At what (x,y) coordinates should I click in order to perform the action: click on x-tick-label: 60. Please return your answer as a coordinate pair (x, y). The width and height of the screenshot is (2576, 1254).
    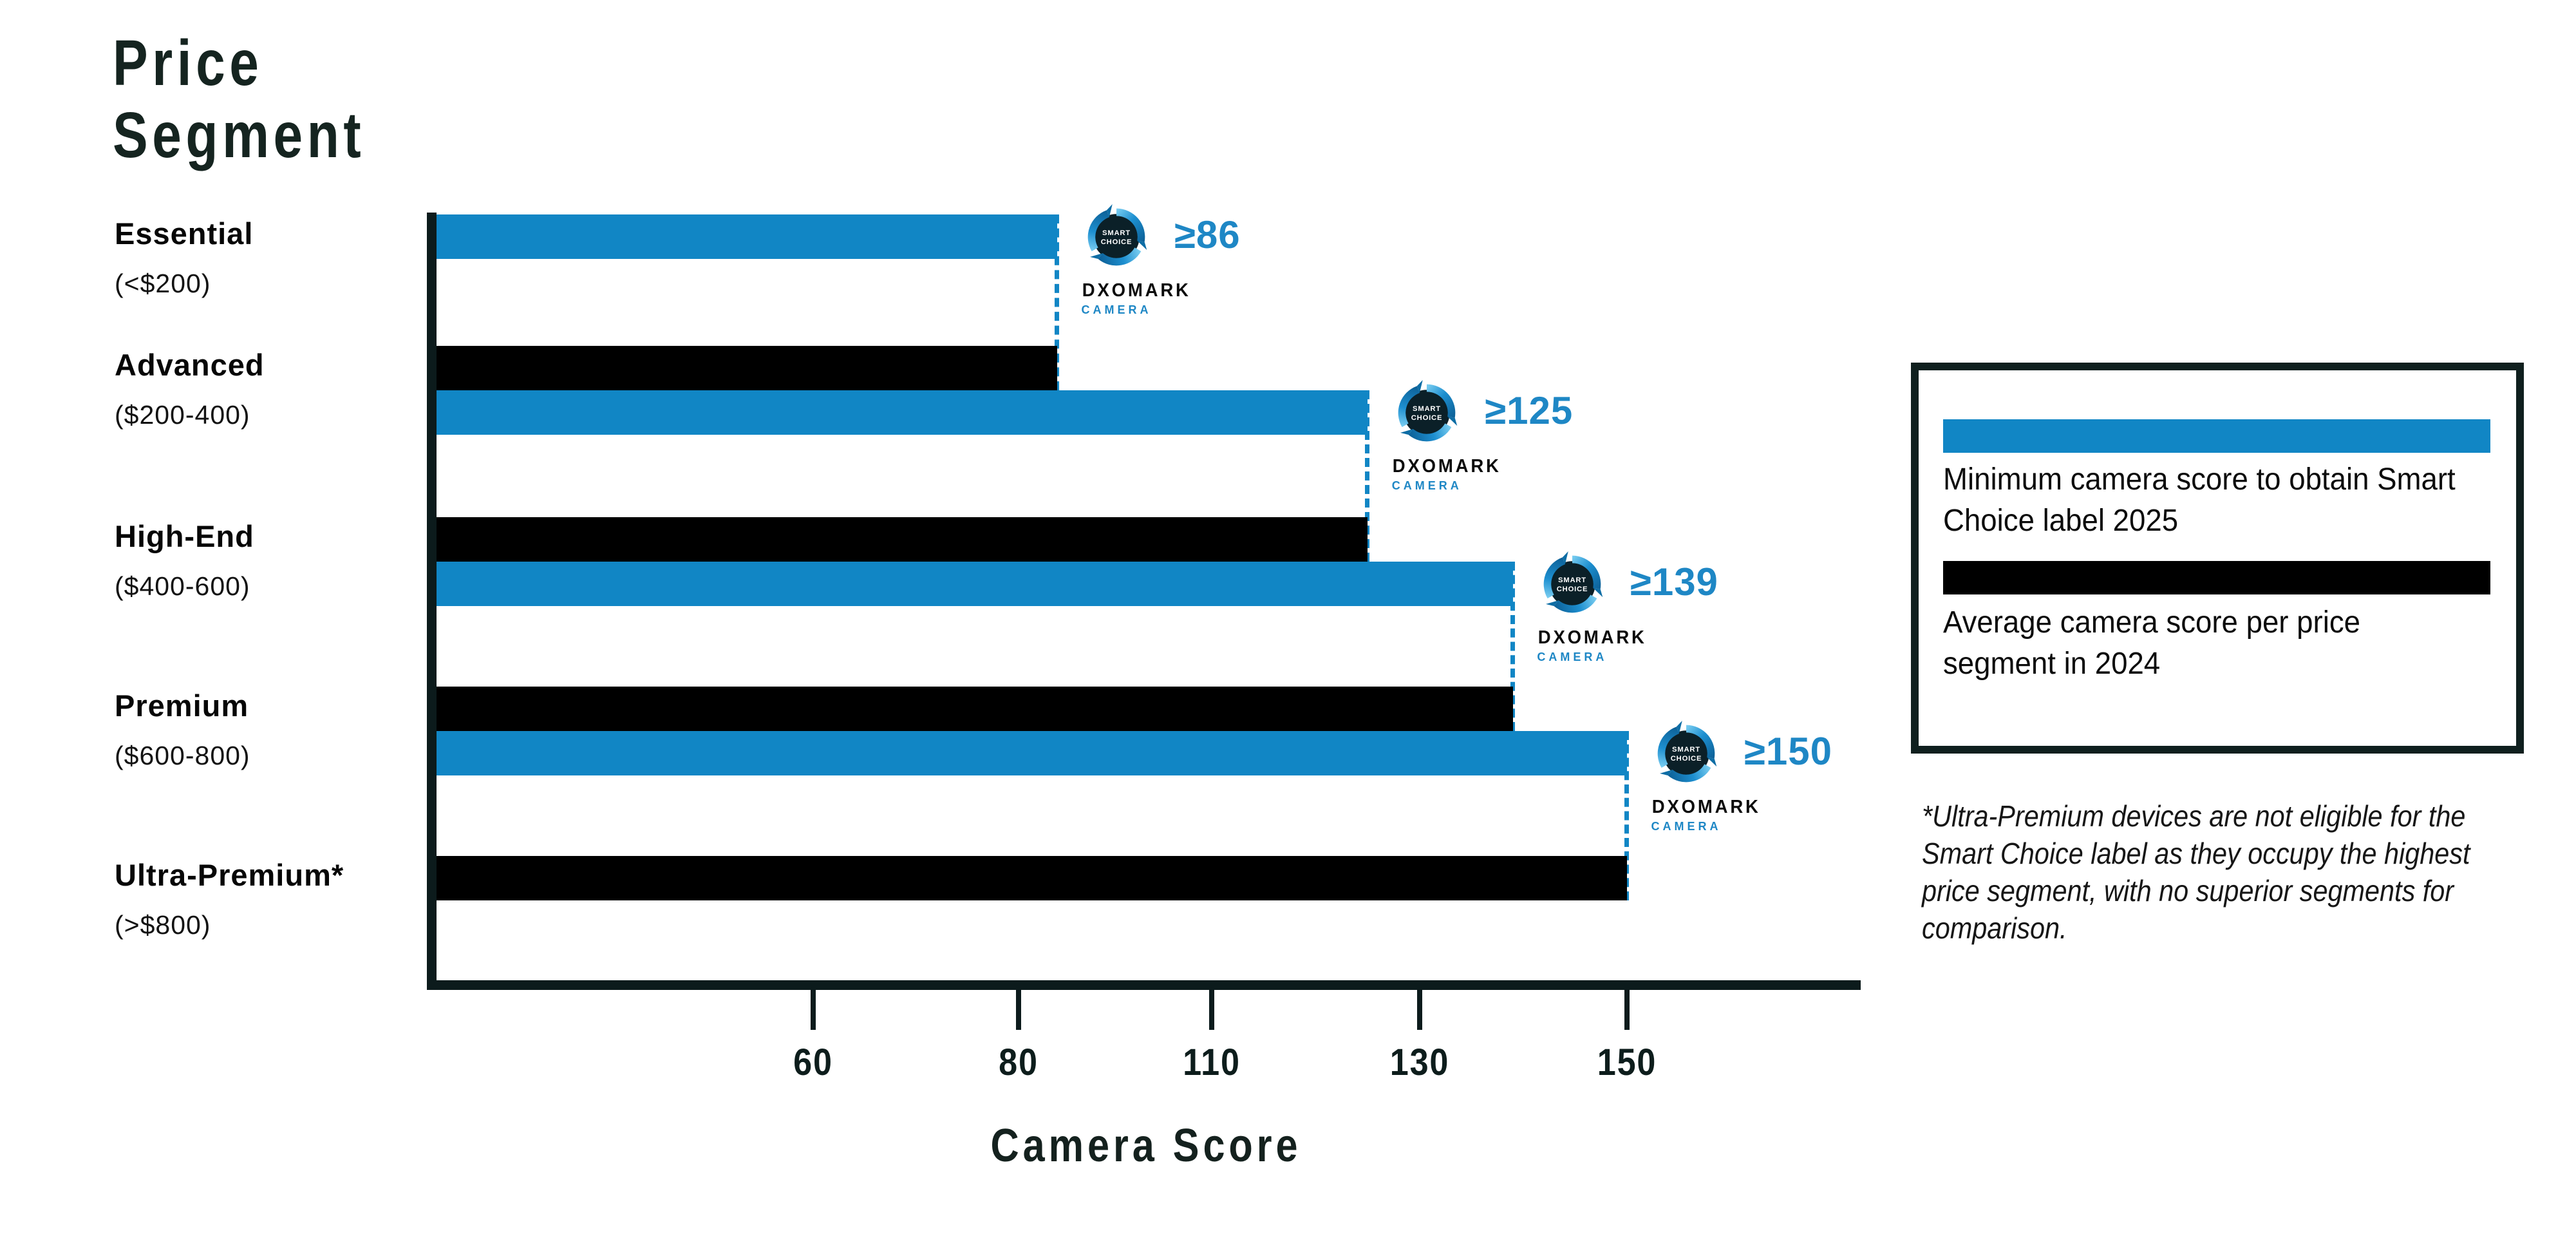
    Looking at the image, I should click on (813, 1062).